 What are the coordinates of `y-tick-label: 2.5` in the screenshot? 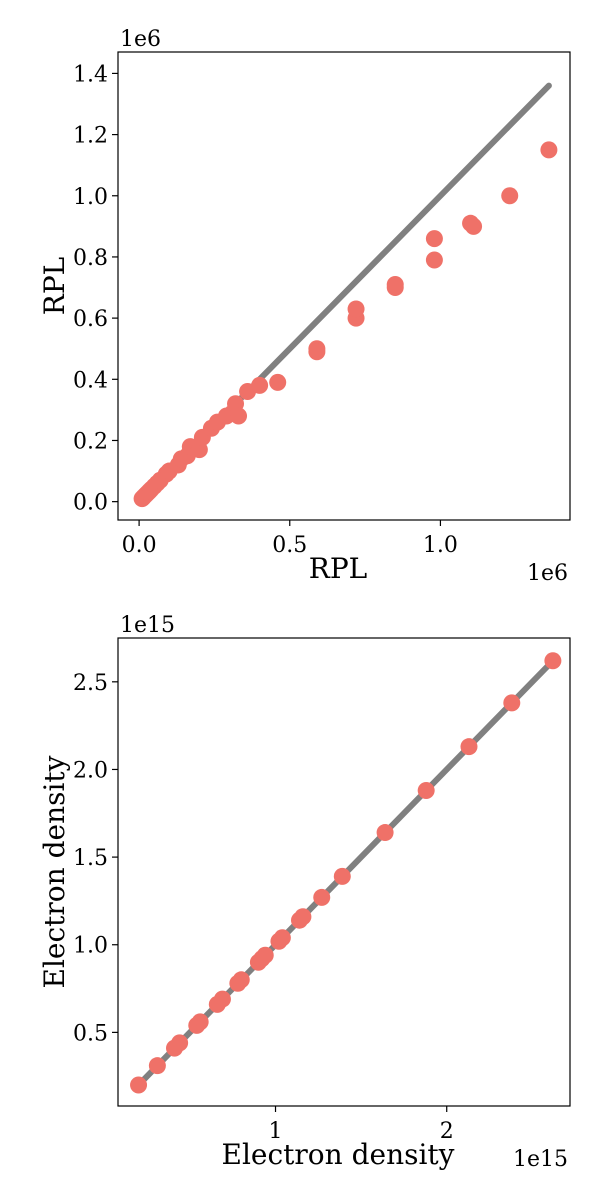 It's located at (90, 683).